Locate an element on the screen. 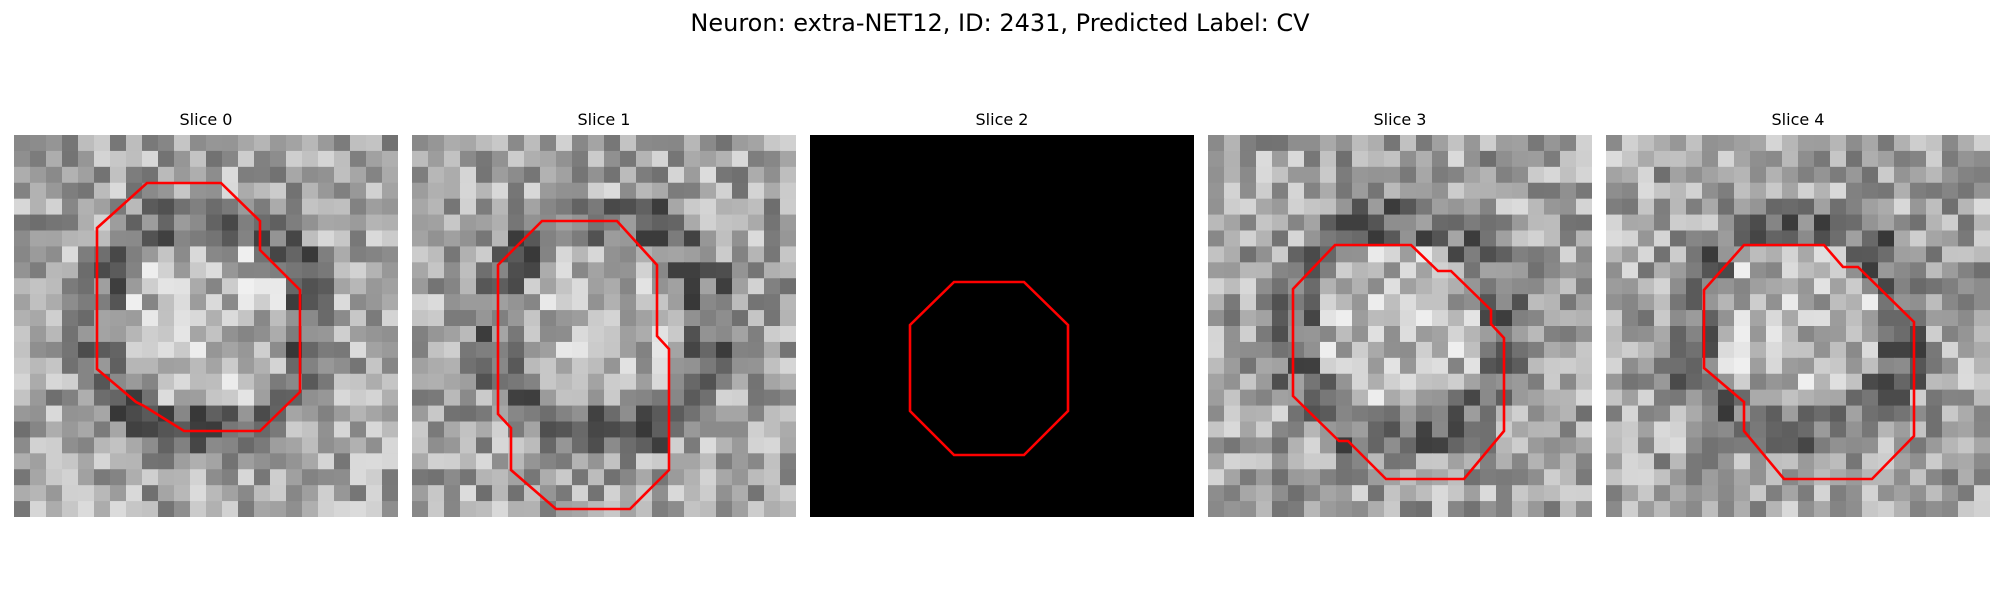 The image size is (2000, 600). slice-2-image is located at coordinates (1002, 326).